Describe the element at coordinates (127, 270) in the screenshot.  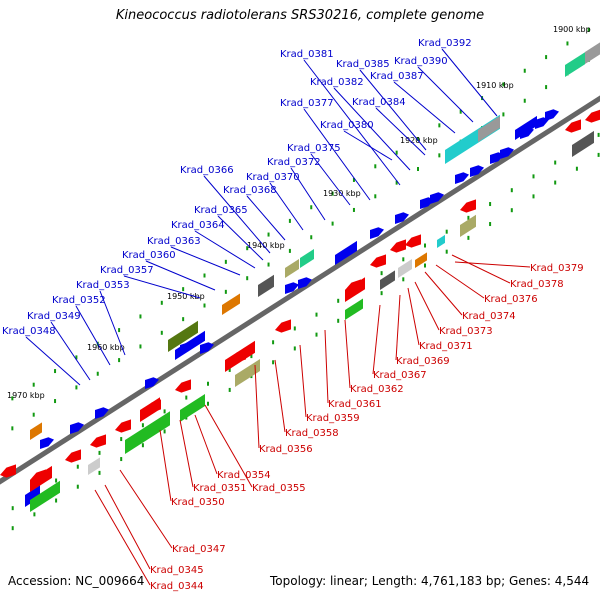
I see `gene-label-forward: Krad_0357` at that location.